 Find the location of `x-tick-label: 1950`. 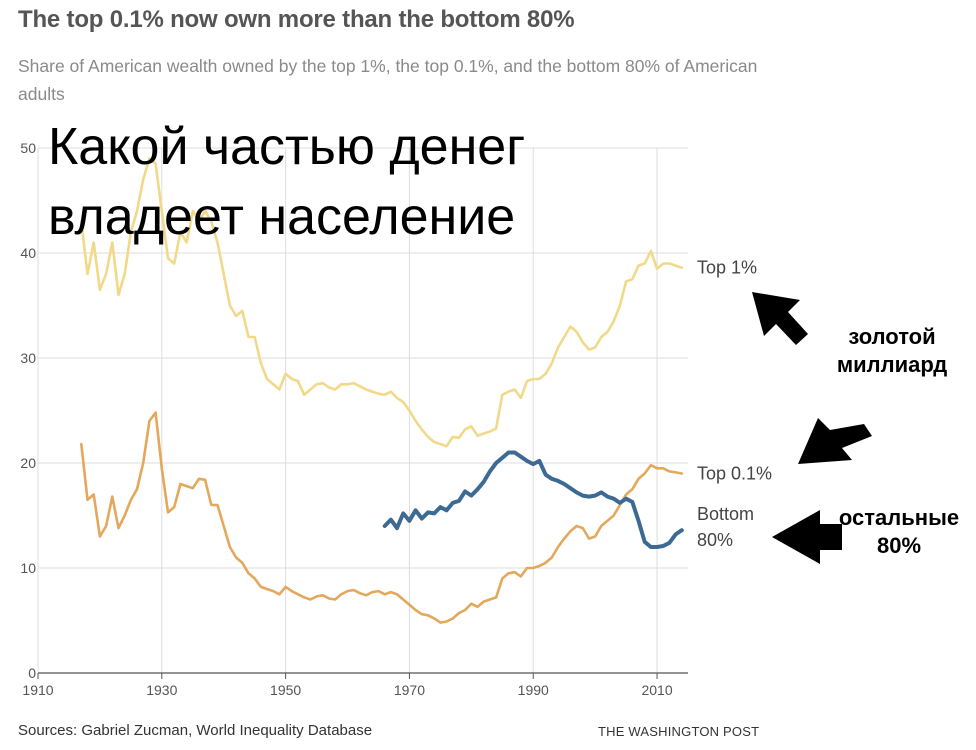

x-tick-label: 1950 is located at coordinates (285, 690).